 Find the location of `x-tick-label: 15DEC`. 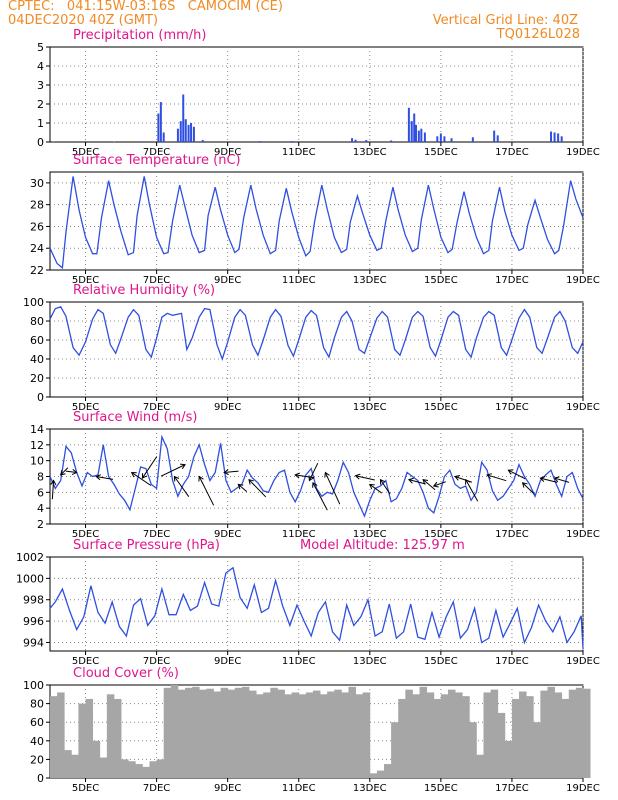

x-tick-label: 15DEC is located at coordinates (441, 534).